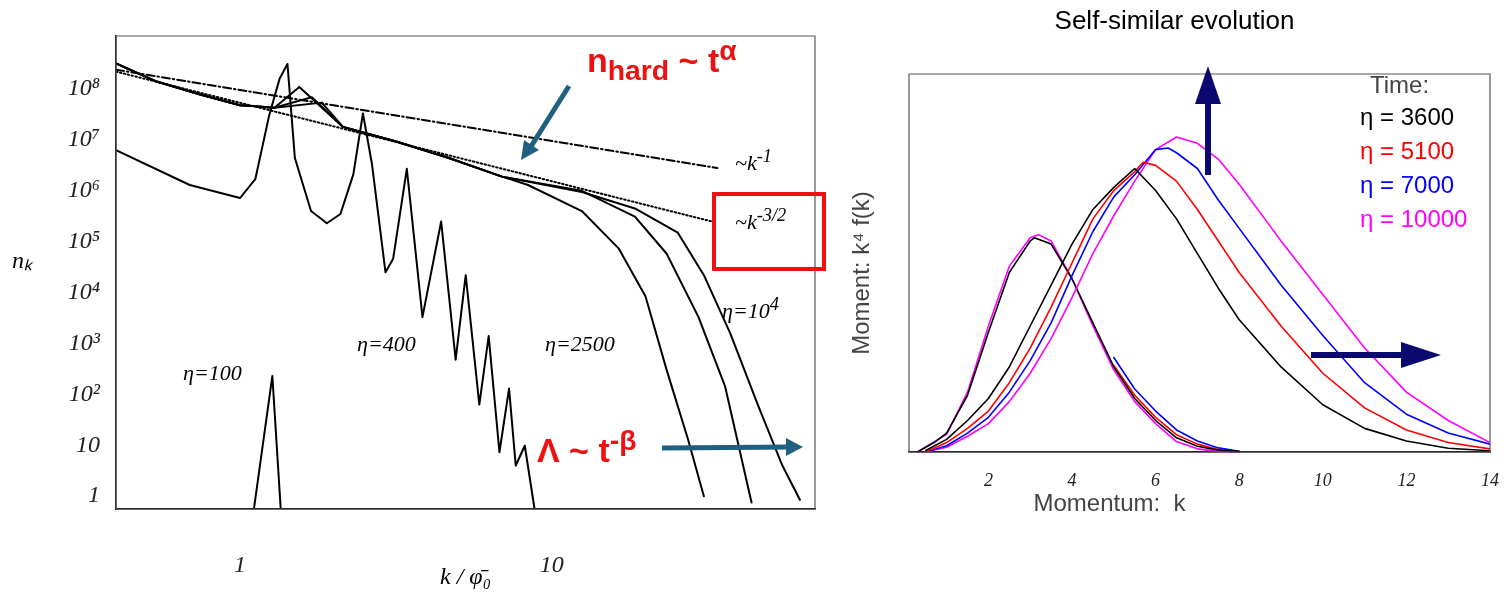 The image size is (1509, 604). What do you see at coordinates (1239, 479) in the screenshot?
I see `x-tick-label: 8` at bounding box center [1239, 479].